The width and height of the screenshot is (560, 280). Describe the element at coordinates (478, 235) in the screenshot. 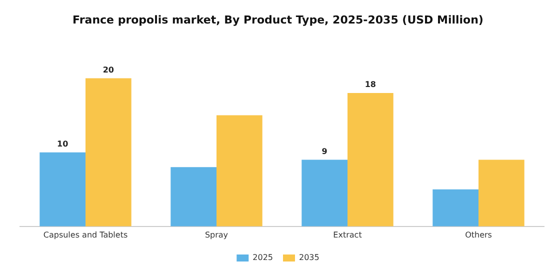

I see `x-tick-label: Others` at that location.